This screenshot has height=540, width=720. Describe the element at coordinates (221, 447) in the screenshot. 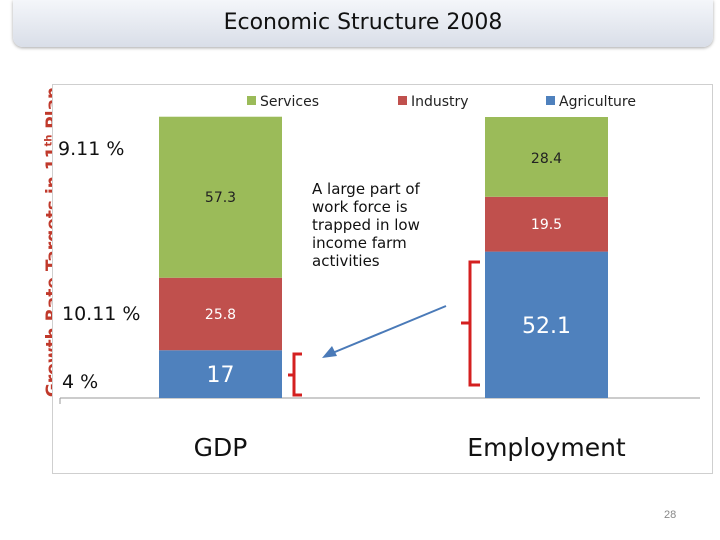

I see `category-label-gdp: GDP` at that location.